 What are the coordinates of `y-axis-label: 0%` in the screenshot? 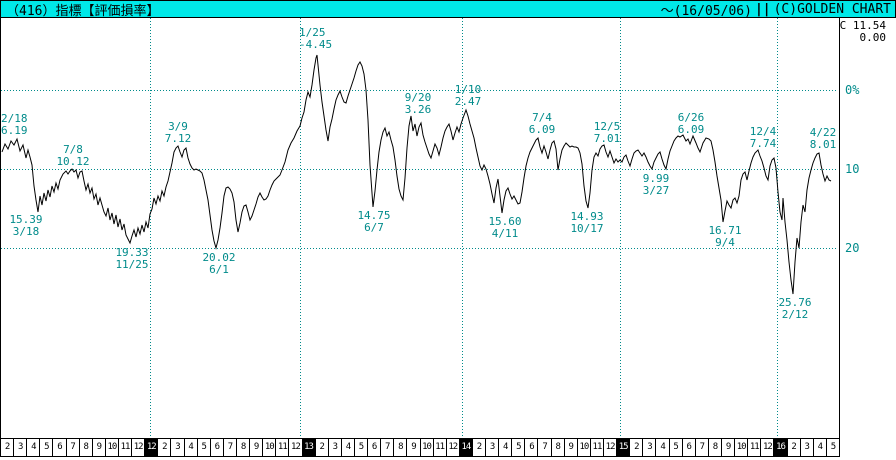 It's located at (852, 90).